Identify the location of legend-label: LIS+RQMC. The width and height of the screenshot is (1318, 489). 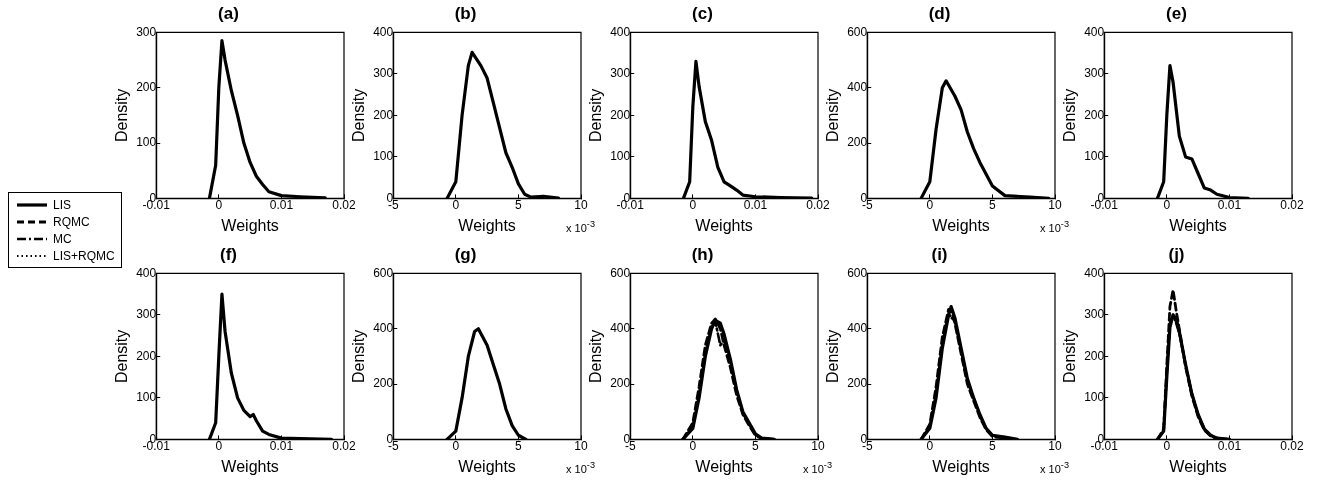
(84, 255).